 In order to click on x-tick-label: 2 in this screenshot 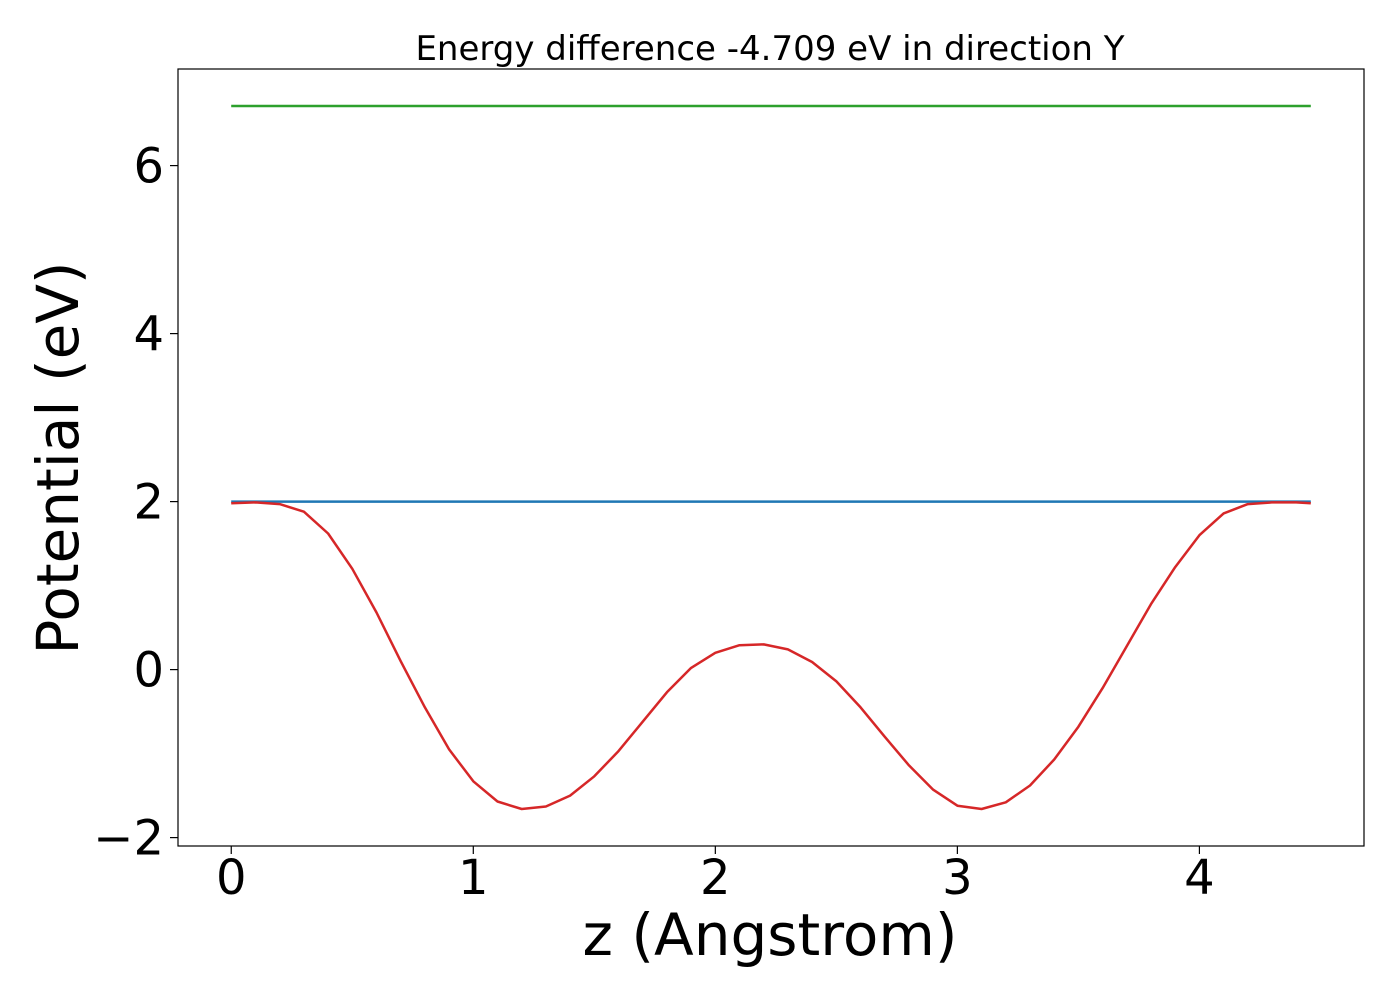, I will do `click(715, 878)`.